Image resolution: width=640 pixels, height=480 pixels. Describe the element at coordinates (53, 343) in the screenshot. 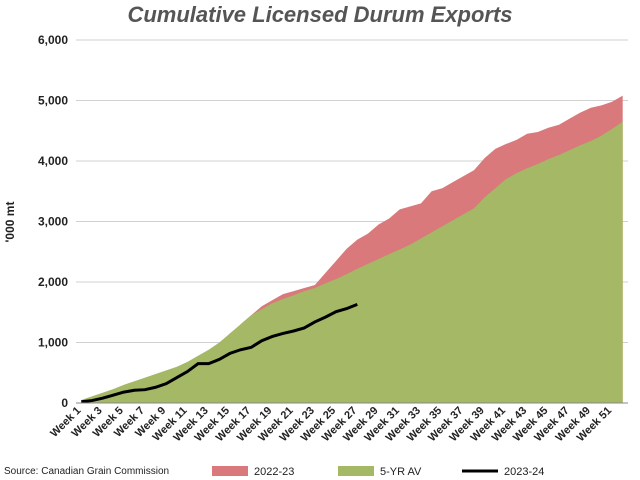

I see `y-tick-label: 1,000` at that location.